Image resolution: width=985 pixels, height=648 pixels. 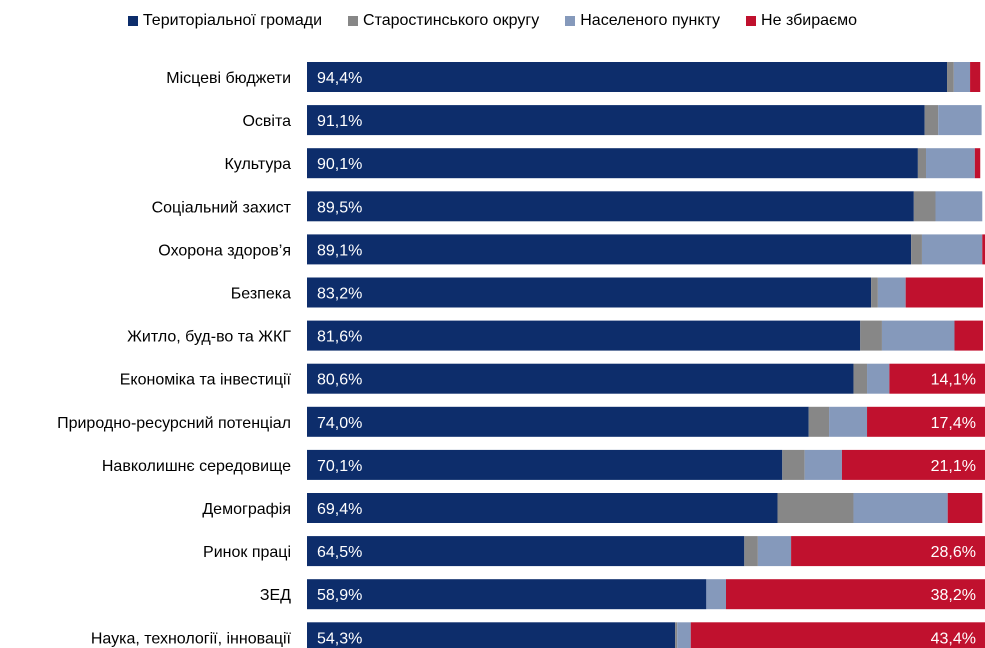 I want to click on data-label-territorial: 91,1%, so click(x=339, y=121).